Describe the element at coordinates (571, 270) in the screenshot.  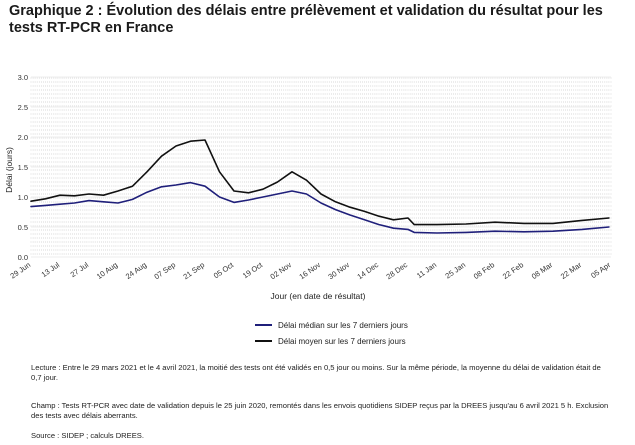
I see `x-tick-label-19: 22 Mar` at that location.